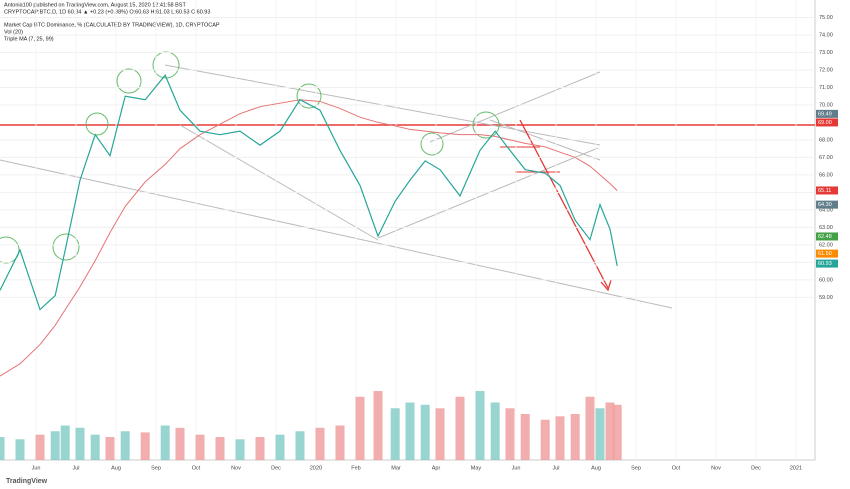 Image resolution: width=850 pixels, height=489 pixels. I want to click on y-tick-label: 68.00, so click(826, 140).